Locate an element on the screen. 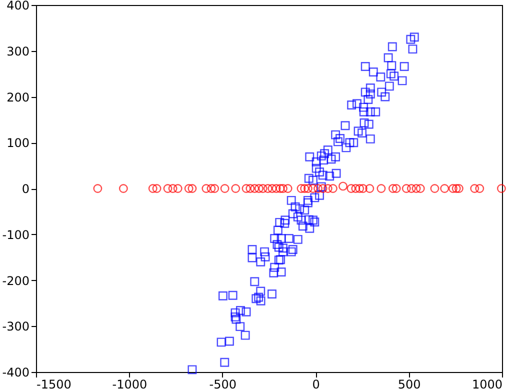 The width and height of the screenshot is (518, 390). y-tick-label: 300 is located at coordinates (18, 51).